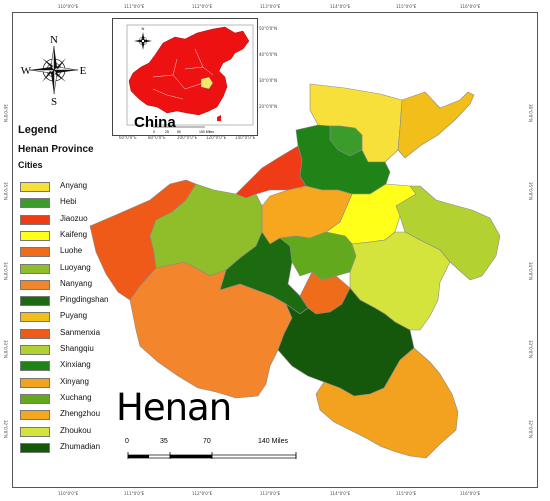 The height and width of the screenshot is (501, 550). Describe the element at coordinates (268, 54) in the screenshot. I see `inset-lat-label: 40°0'0"N` at that location.